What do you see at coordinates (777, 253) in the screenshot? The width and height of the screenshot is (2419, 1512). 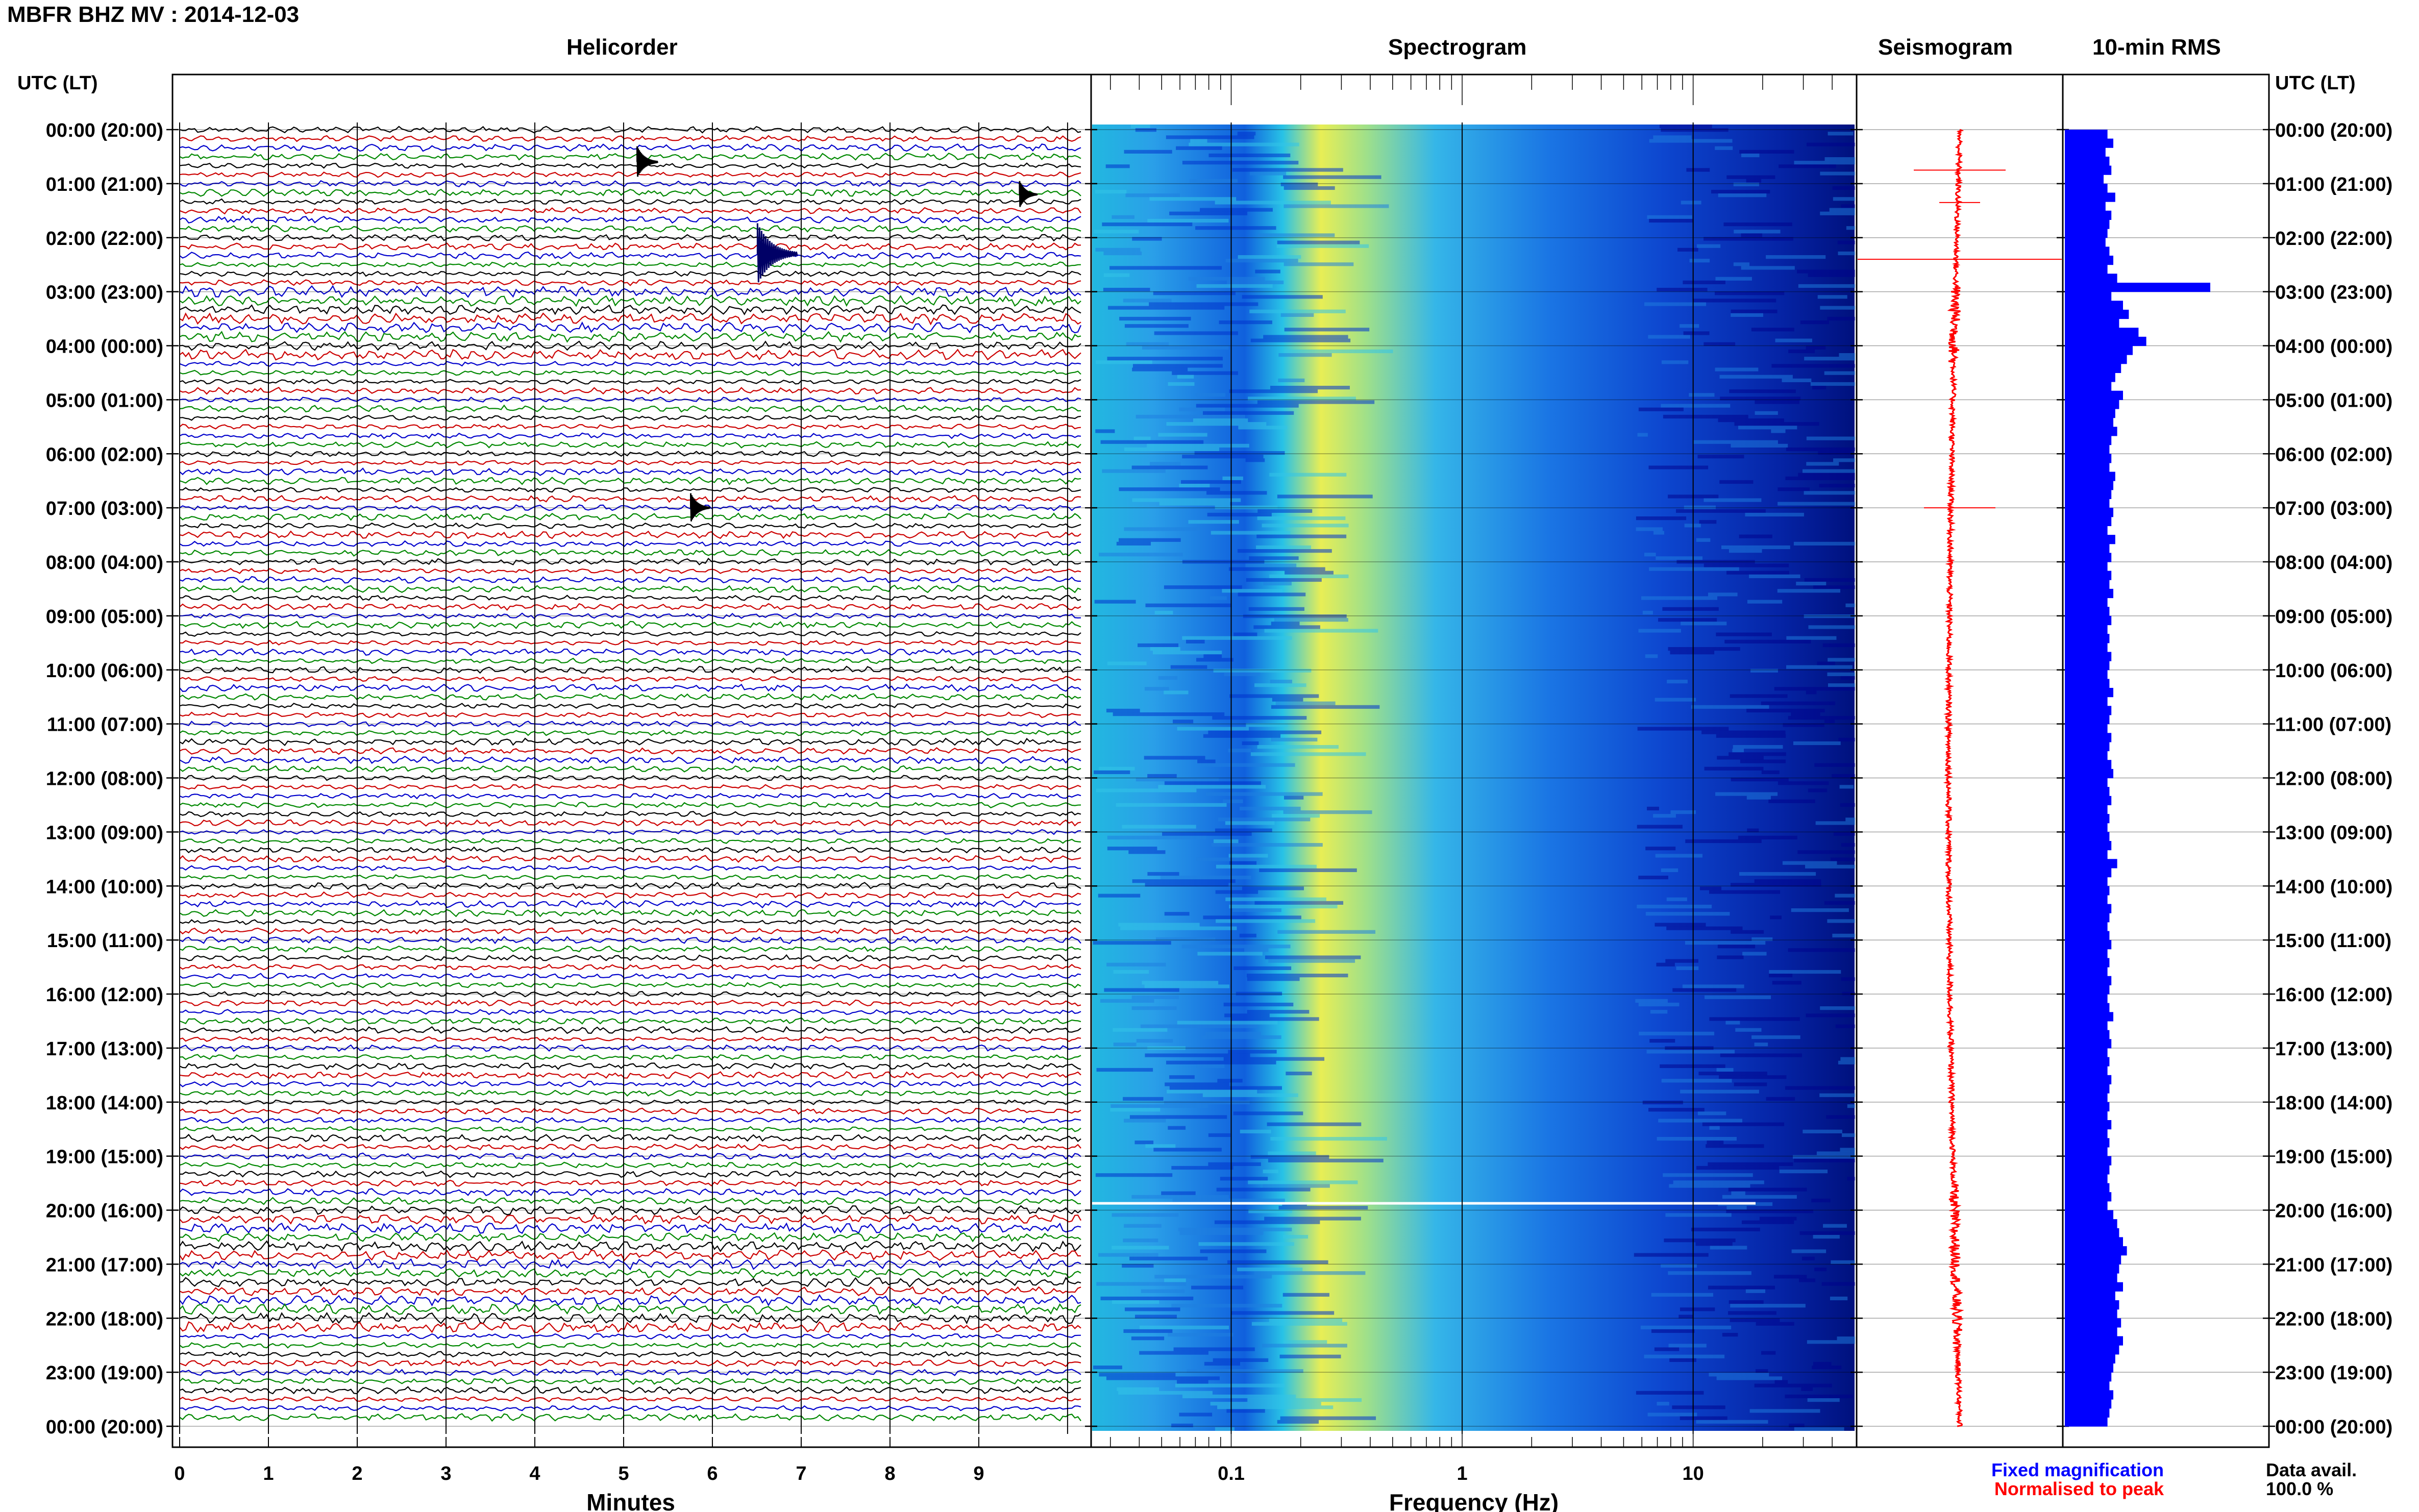 I see `helicorder-event` at bounding box center [777, 253].